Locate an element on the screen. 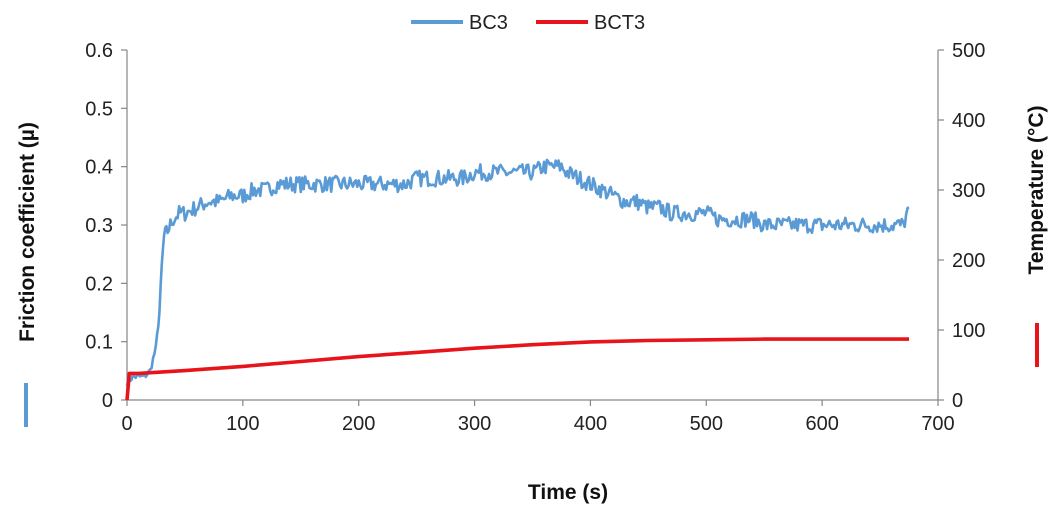 This screenshot has height=505, width=1051. y-tick-label: 0.1 is located at coordinates (99, 343).